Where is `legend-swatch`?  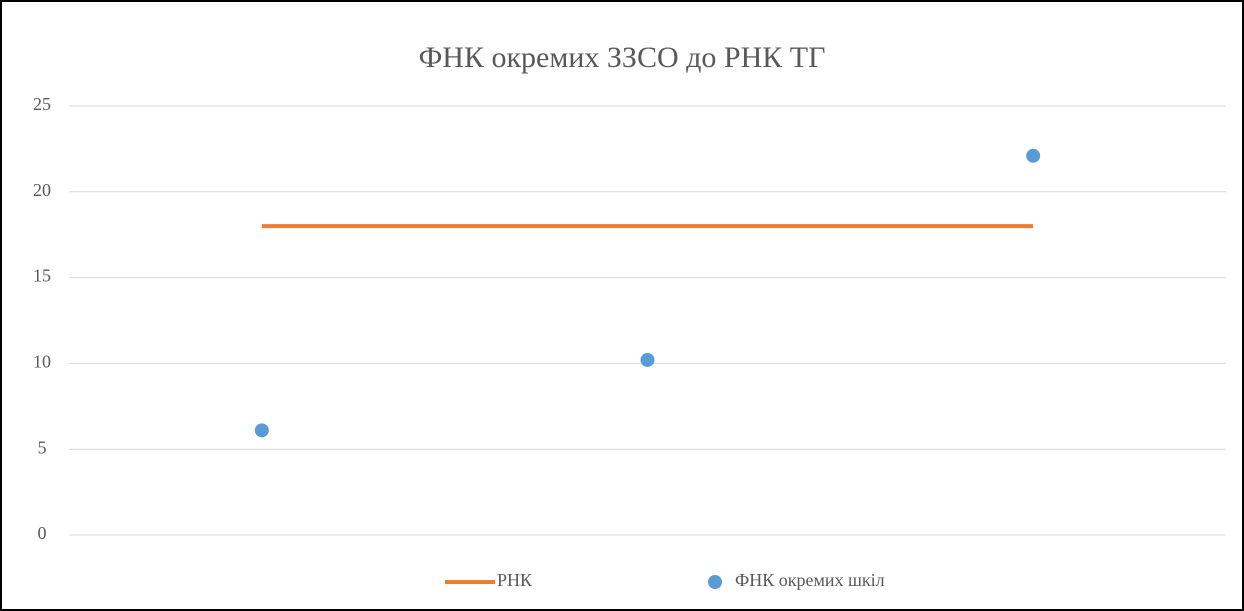
legend-swatch is located at coordinates (715, 582).